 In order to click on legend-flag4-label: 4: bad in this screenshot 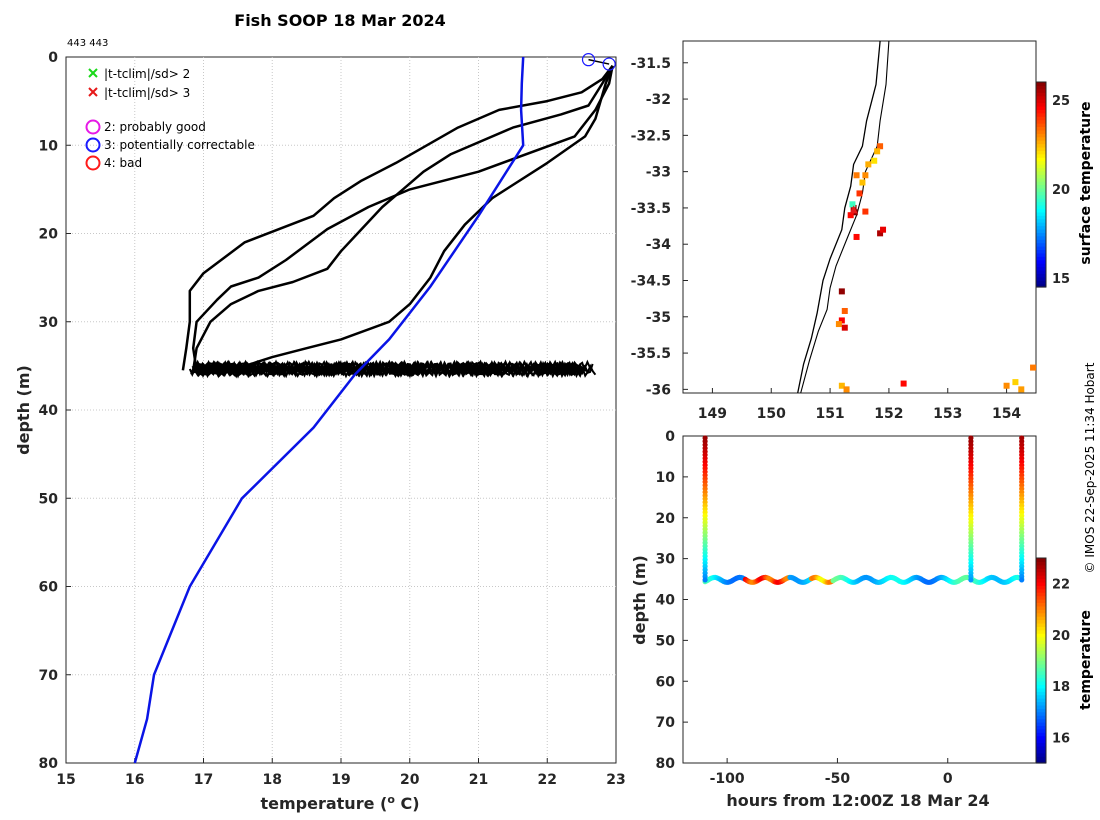, I will do `click(123, 163)`.